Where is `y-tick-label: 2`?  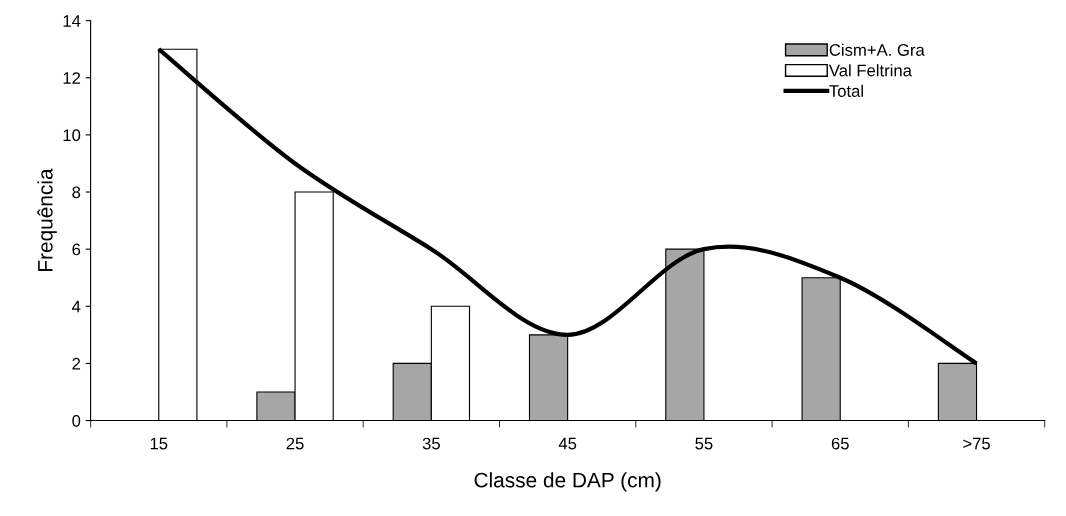
y-tick-label: 2 is located at coordinates (76, 363).